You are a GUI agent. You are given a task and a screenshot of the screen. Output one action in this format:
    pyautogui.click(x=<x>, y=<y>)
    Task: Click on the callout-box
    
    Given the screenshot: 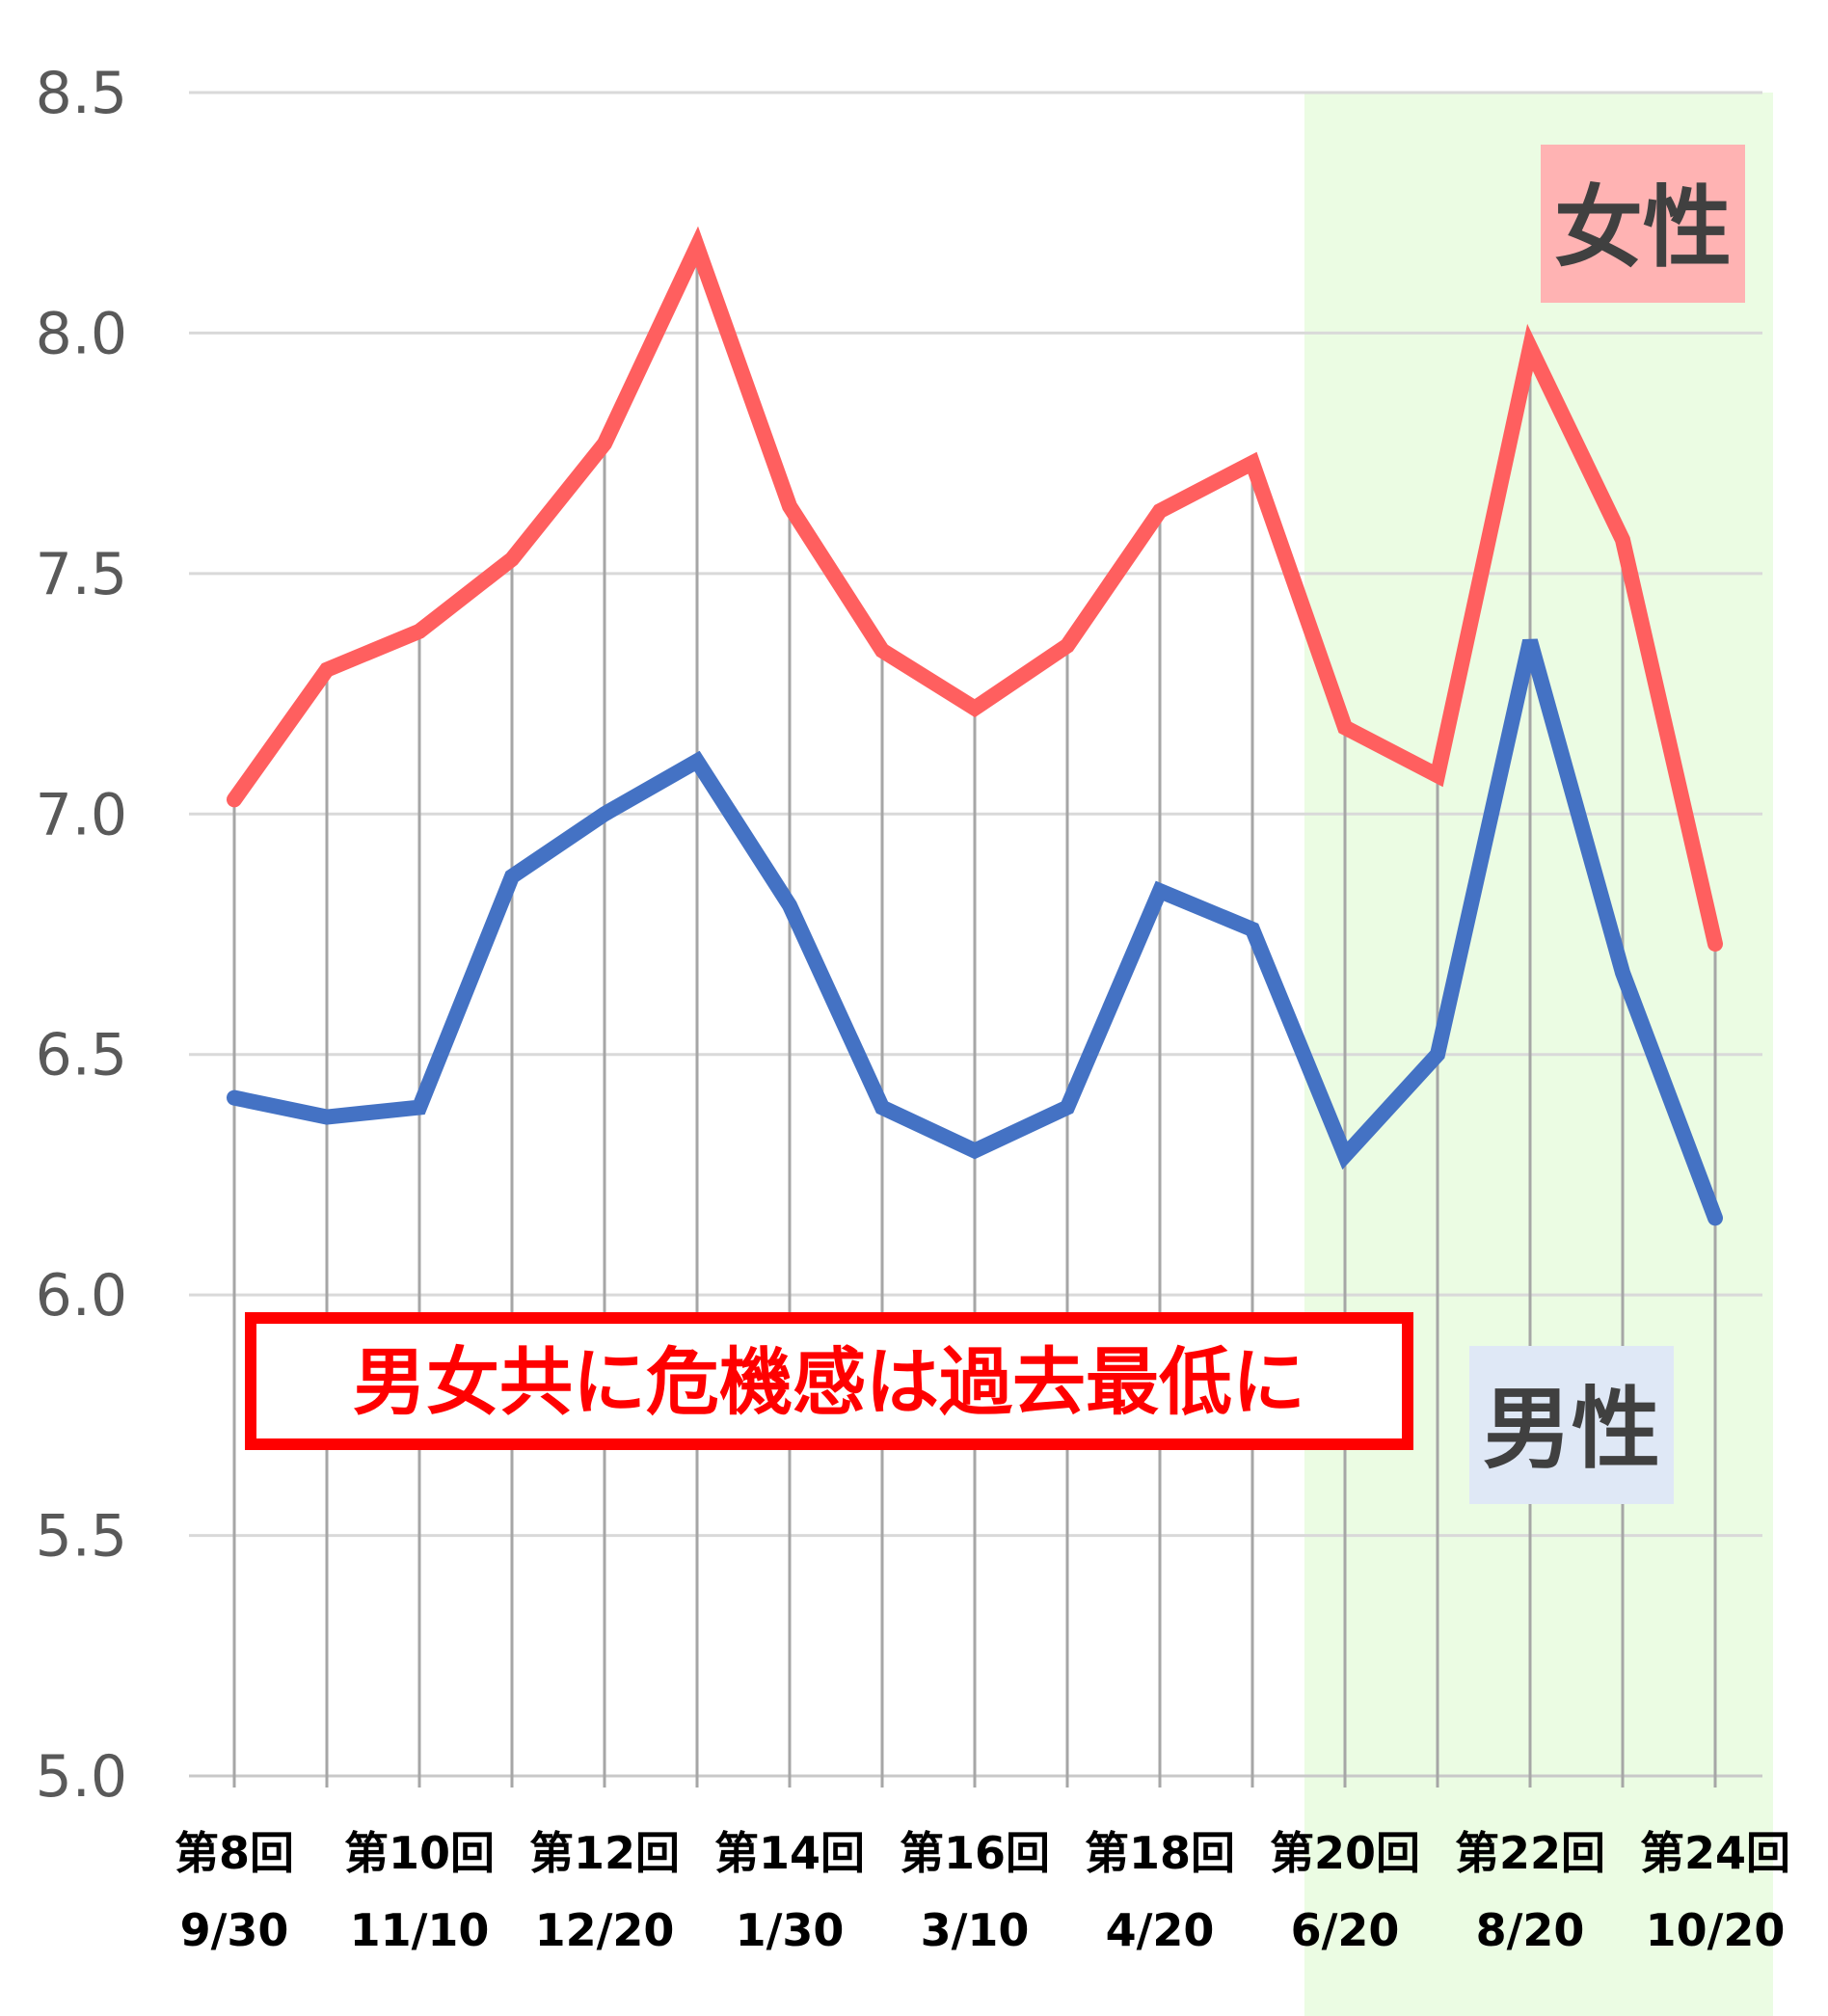 What is the action you would take?
    pyautogui.click(x=829, y=1381)
    